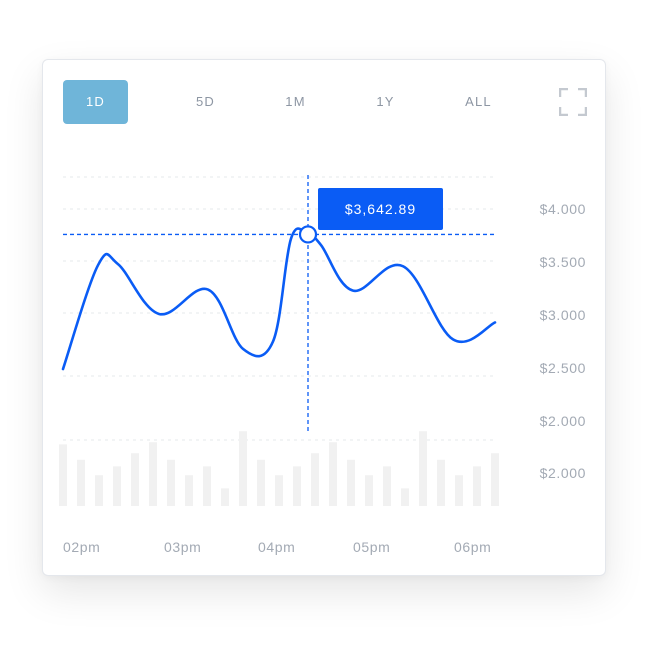 This screenshot has width=645, height=645. I want to click on tab-1m: 1M, so click(295, 101).